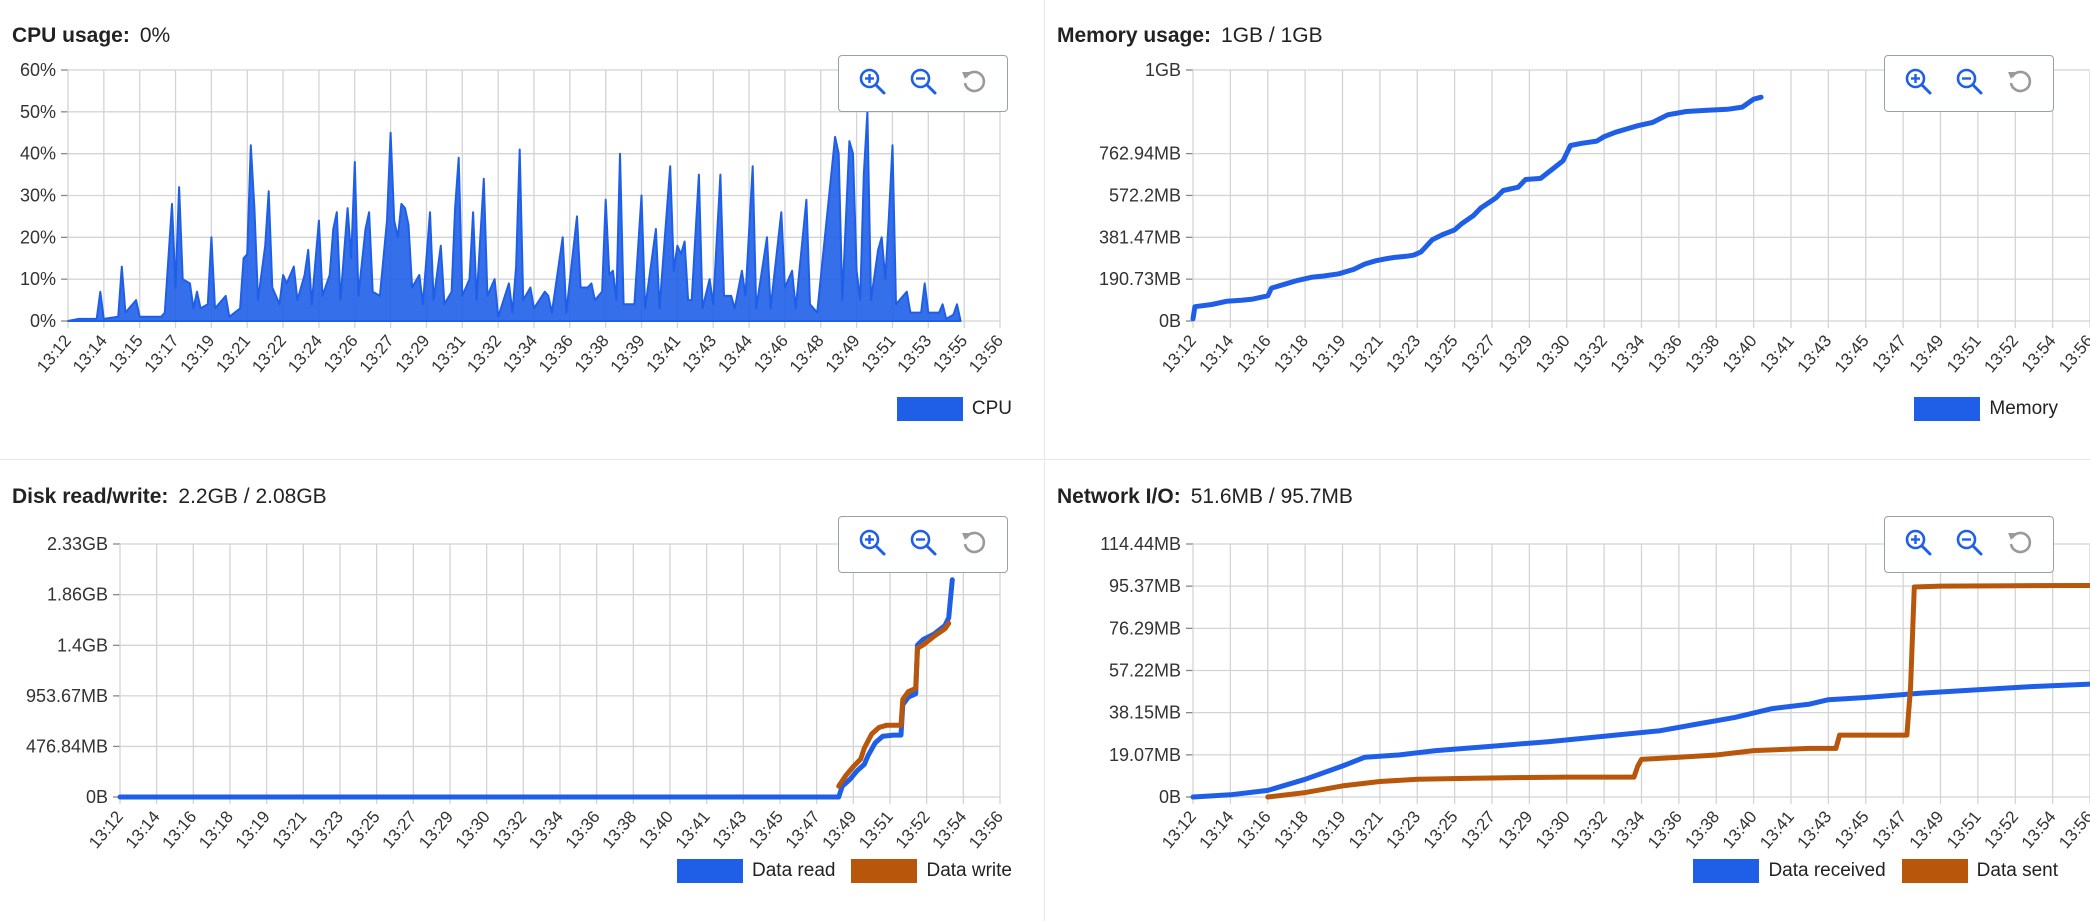 This screenshot has height=921, width=2090. Describe the element at coordinates (2001, 353) in the screenshot. I see `x-tick-label: 13:52` at that location.